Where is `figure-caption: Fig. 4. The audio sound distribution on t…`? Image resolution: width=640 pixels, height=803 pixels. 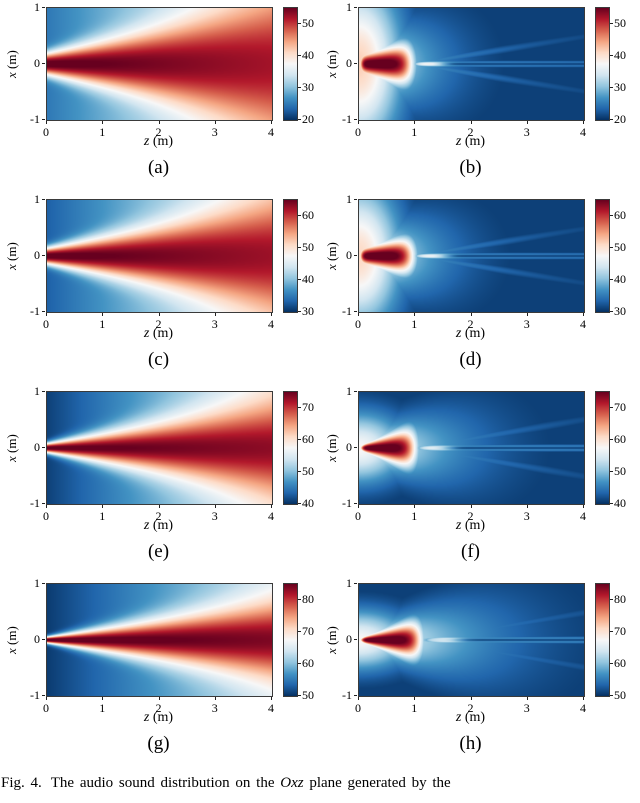
figure-caption: Fig. 4. The audio sound distribution on t… is located at coordinates (320, 785).